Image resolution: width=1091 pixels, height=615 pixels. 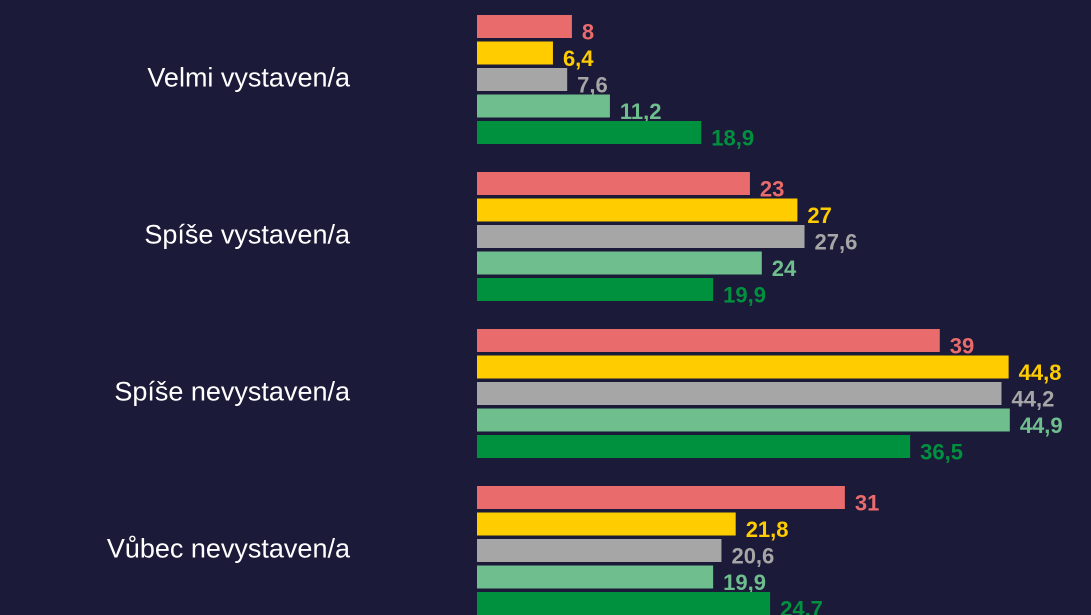 I want to click on value-label: 6,4, so click(x=578, y=58).